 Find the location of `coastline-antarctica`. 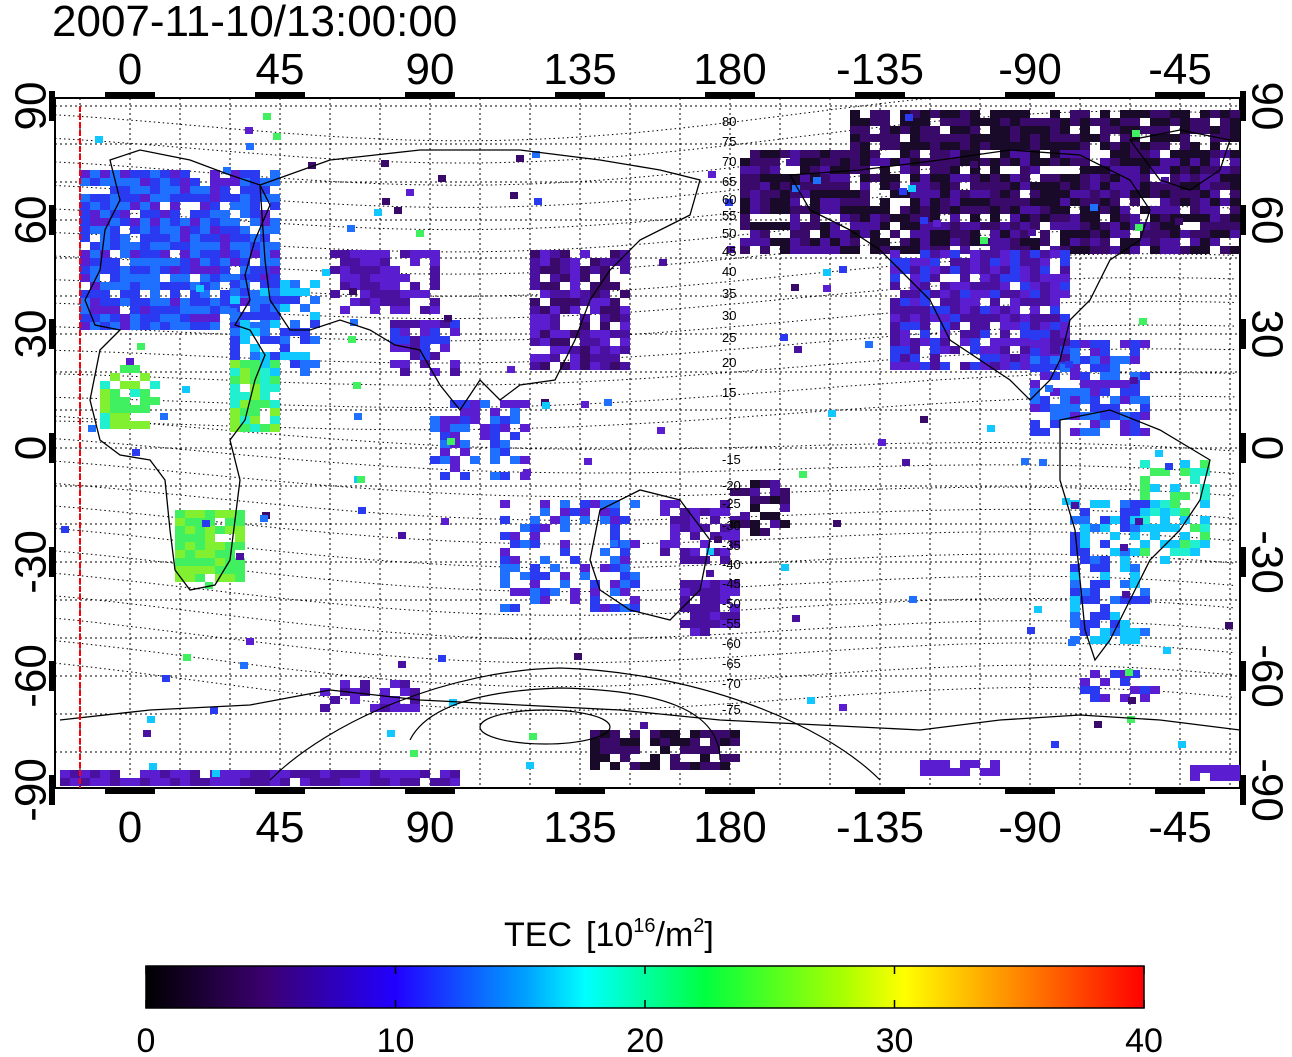

coastline-antarctica is located at coordinates (649, 710).